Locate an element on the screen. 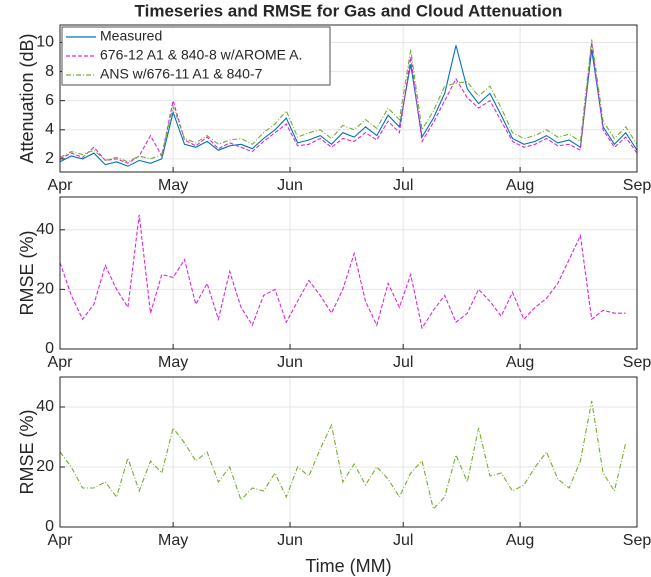 The image size is (651, 577). legend-label: ANS w/676-11 A1 & 840-7 is located at coordinates (181, 74).